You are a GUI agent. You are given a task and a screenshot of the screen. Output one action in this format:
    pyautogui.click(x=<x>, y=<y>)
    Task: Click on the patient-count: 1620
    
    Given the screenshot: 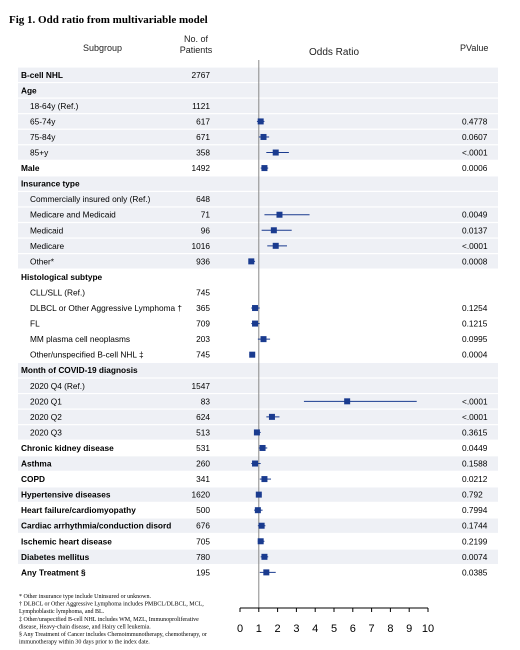 What is the action you would take?
    pyautogui.click(x=201, y=495)
    